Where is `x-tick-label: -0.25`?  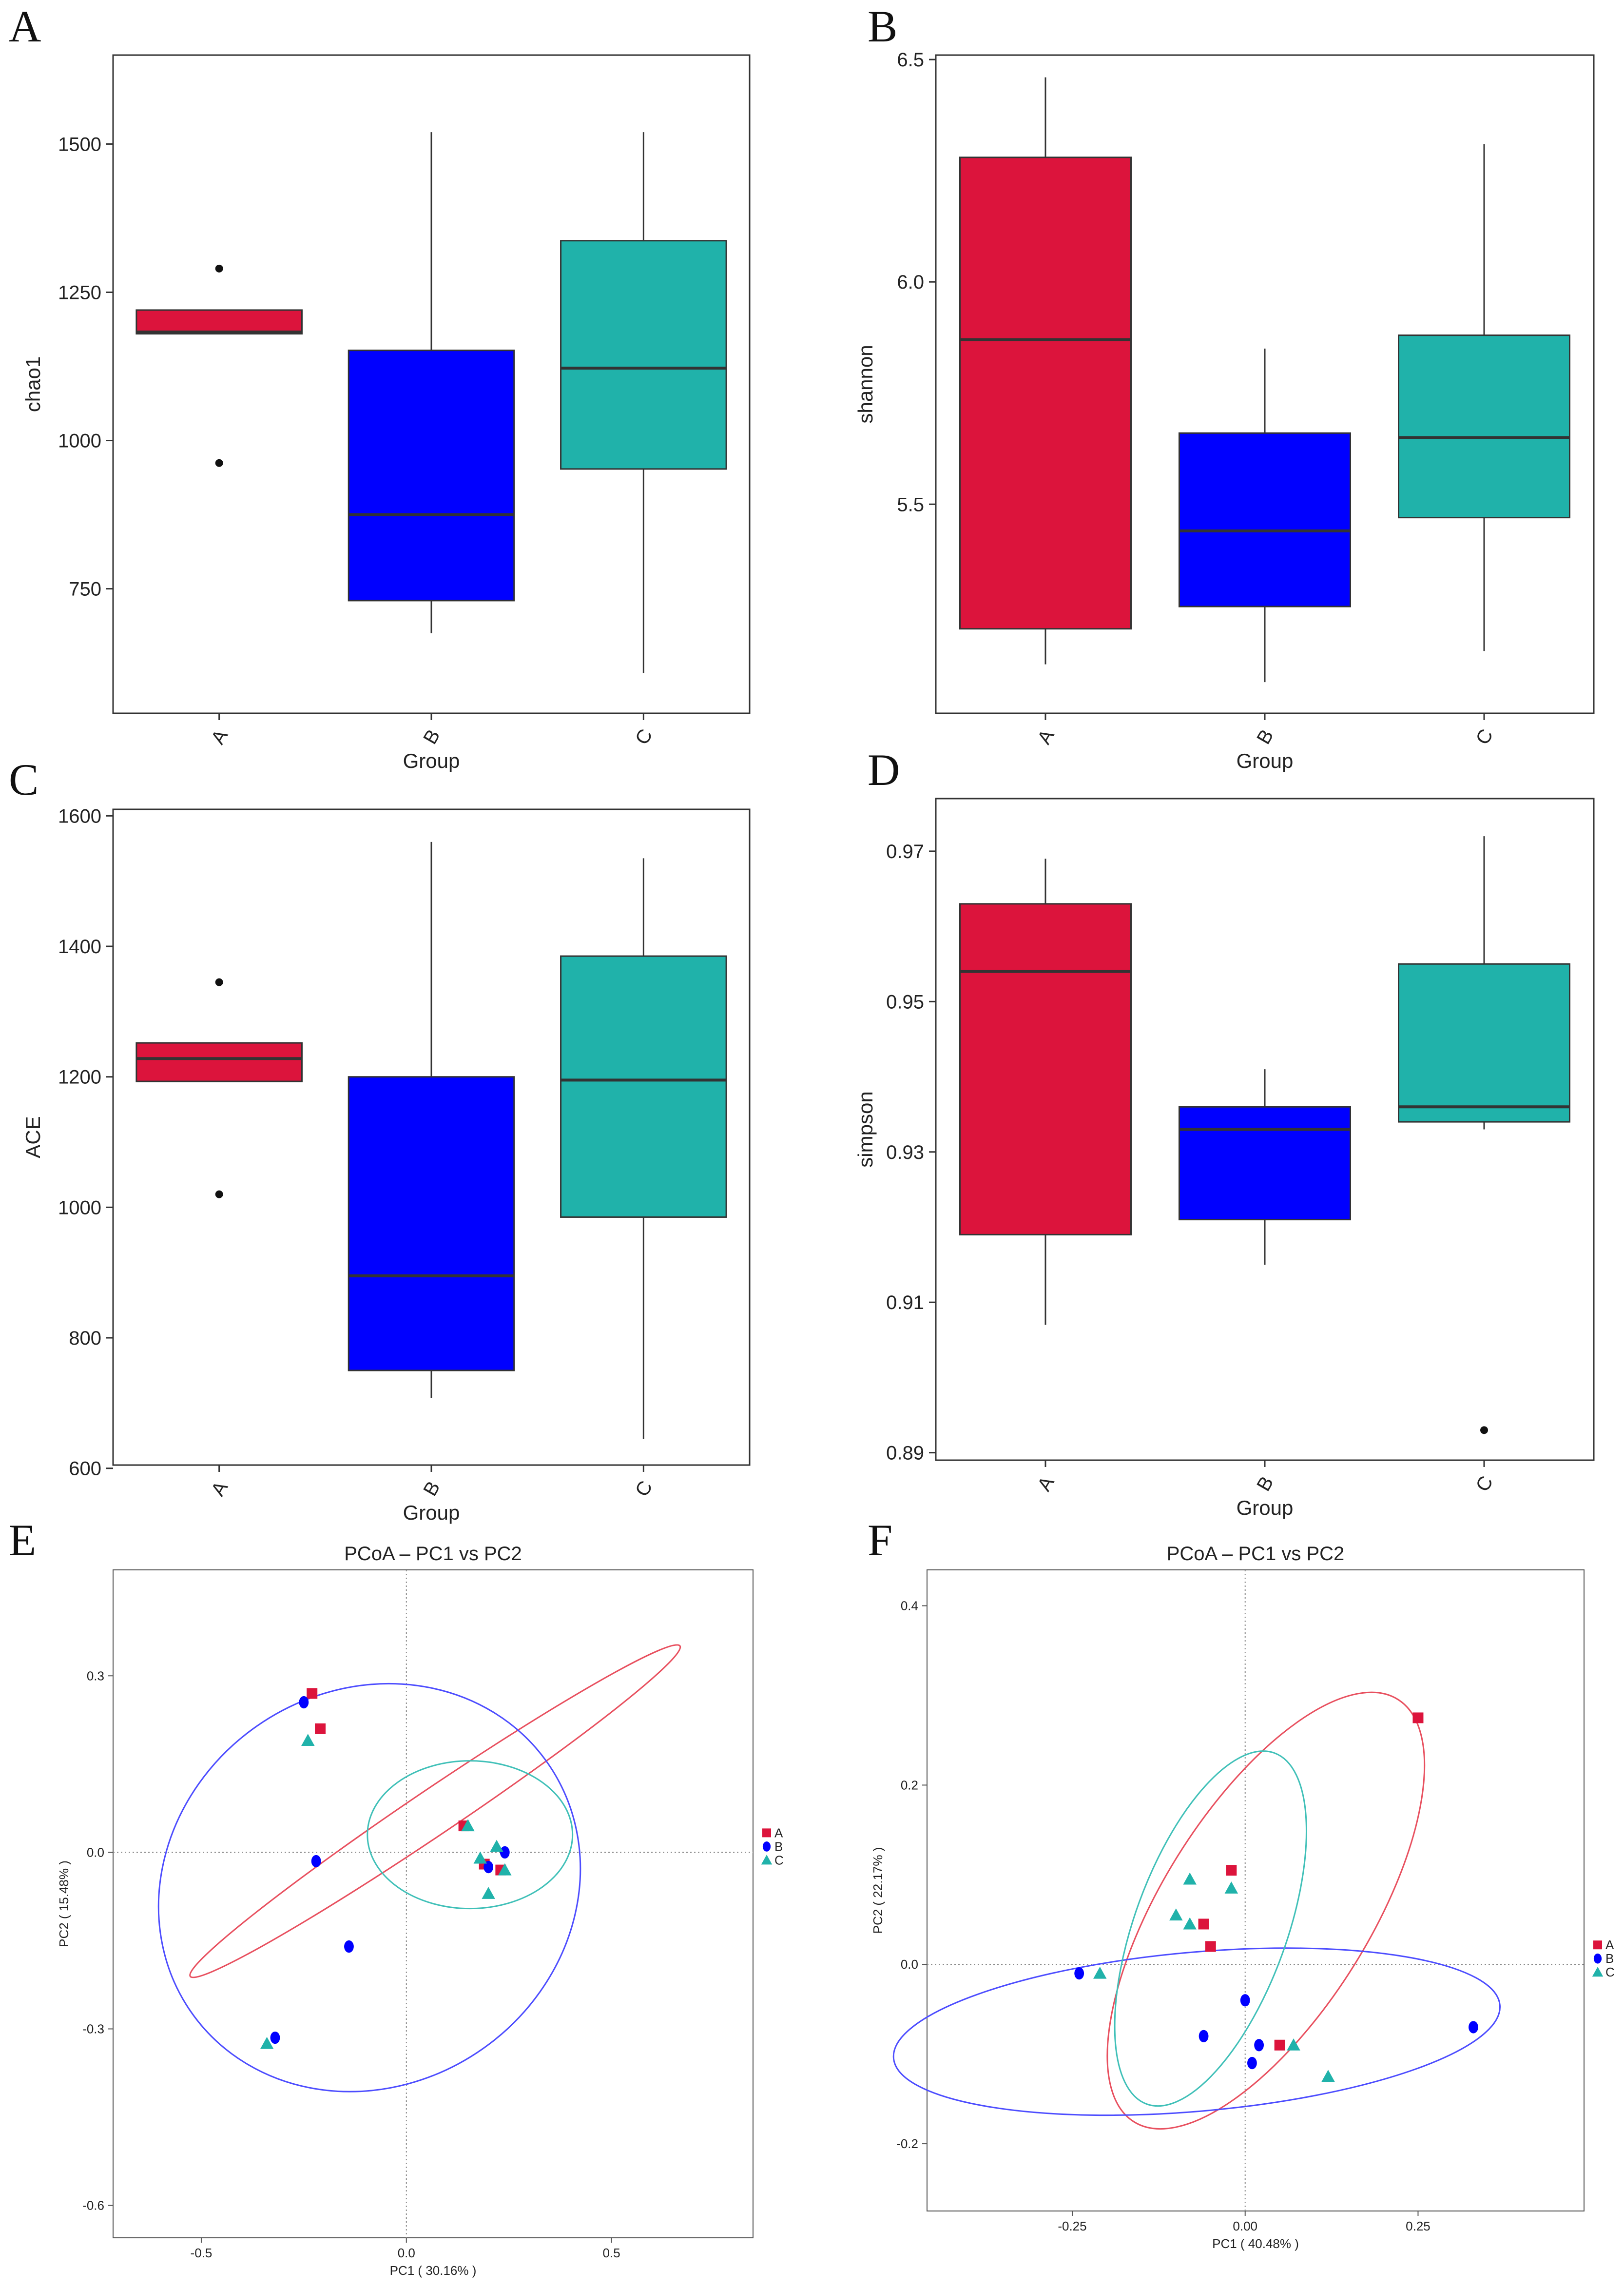 x-tick-label: -0.25 is located at coordinates (1072, 2226).